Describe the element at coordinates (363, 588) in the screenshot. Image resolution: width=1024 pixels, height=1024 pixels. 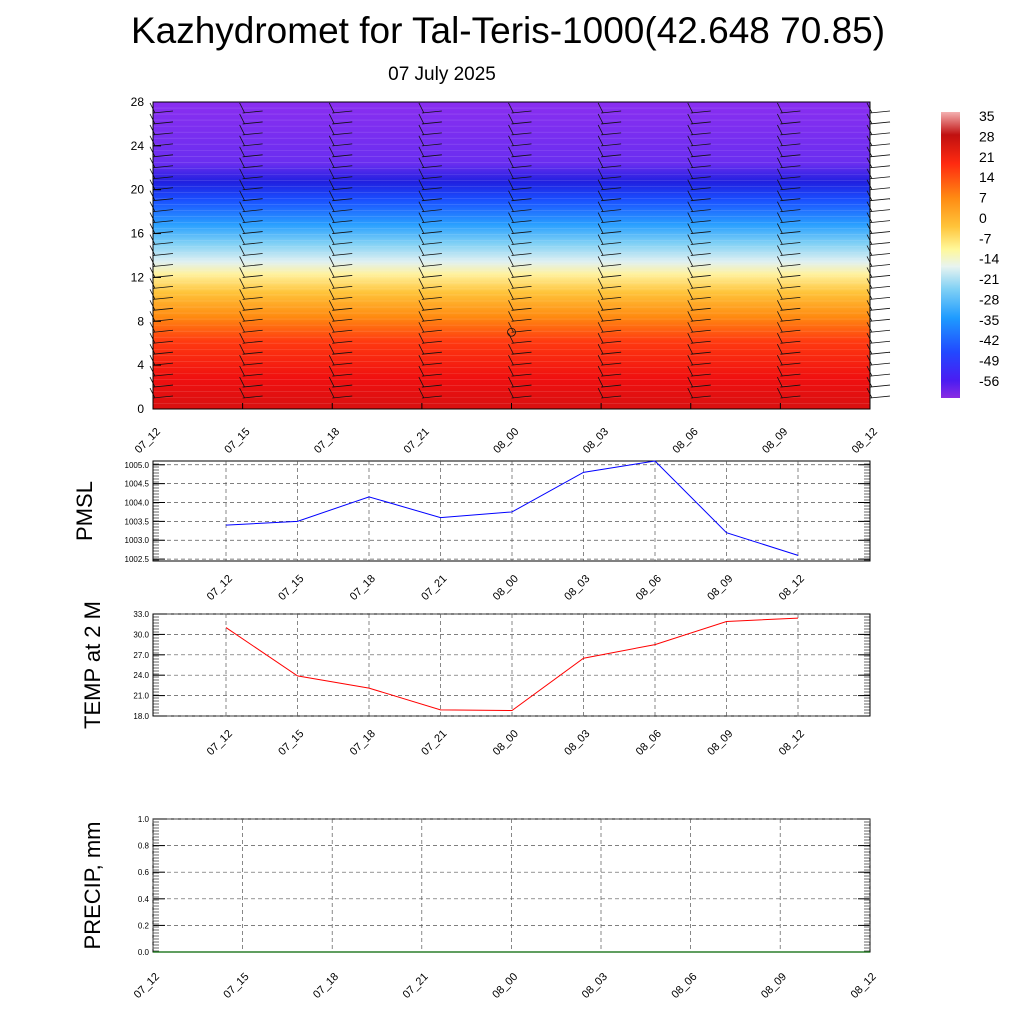
I see `x-tick-label: 07_18` at that location.